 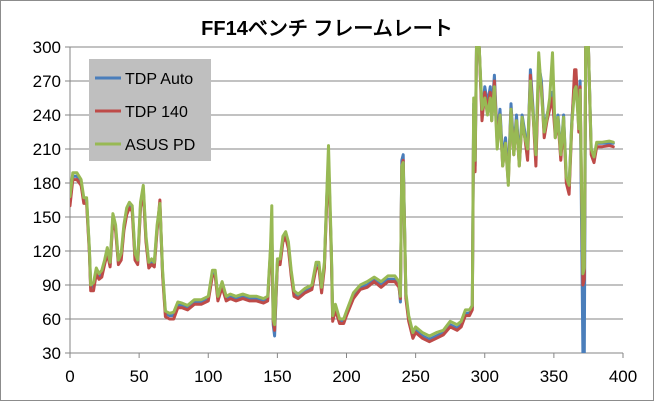 What do you see at coordinates (47, 81) in the screenshot?
I see `y-tick-label: 270` at bounding box center [47, 81].